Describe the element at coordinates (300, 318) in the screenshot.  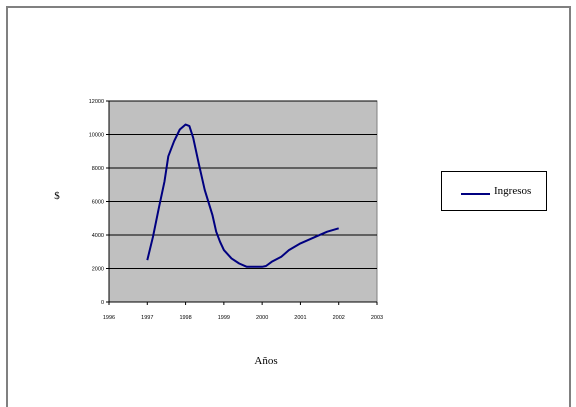
I see `x-tick-label: 2001` at that location.